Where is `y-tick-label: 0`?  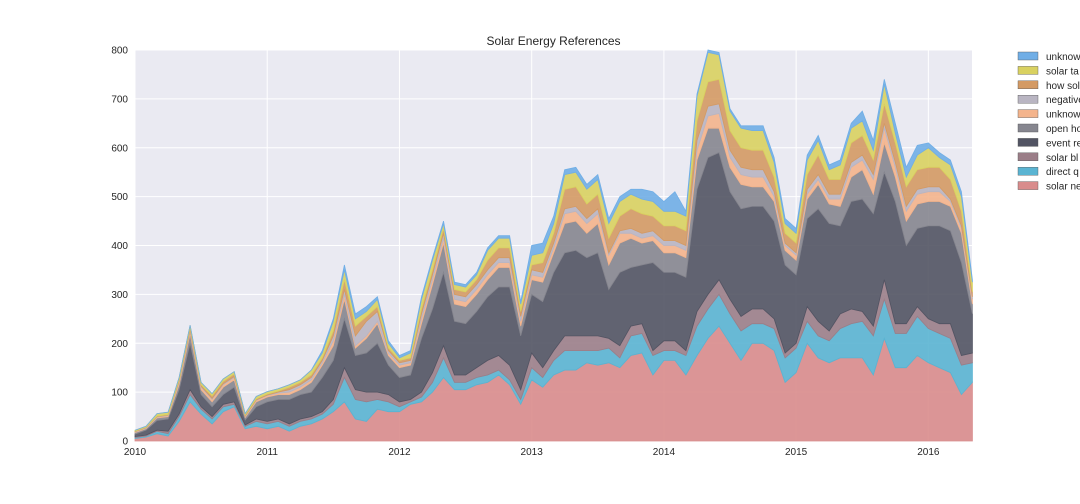
y-tick-label: 0 is located at coordinates (125, 442).